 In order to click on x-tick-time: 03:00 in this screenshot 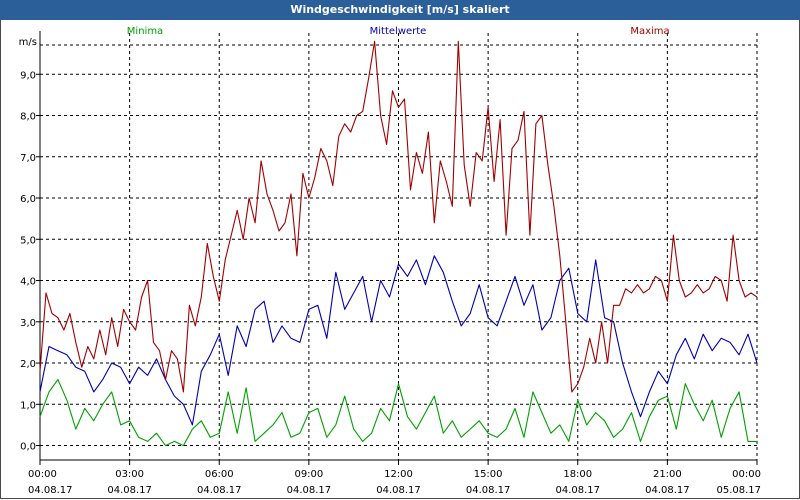, I will do `click(129, 474)`.